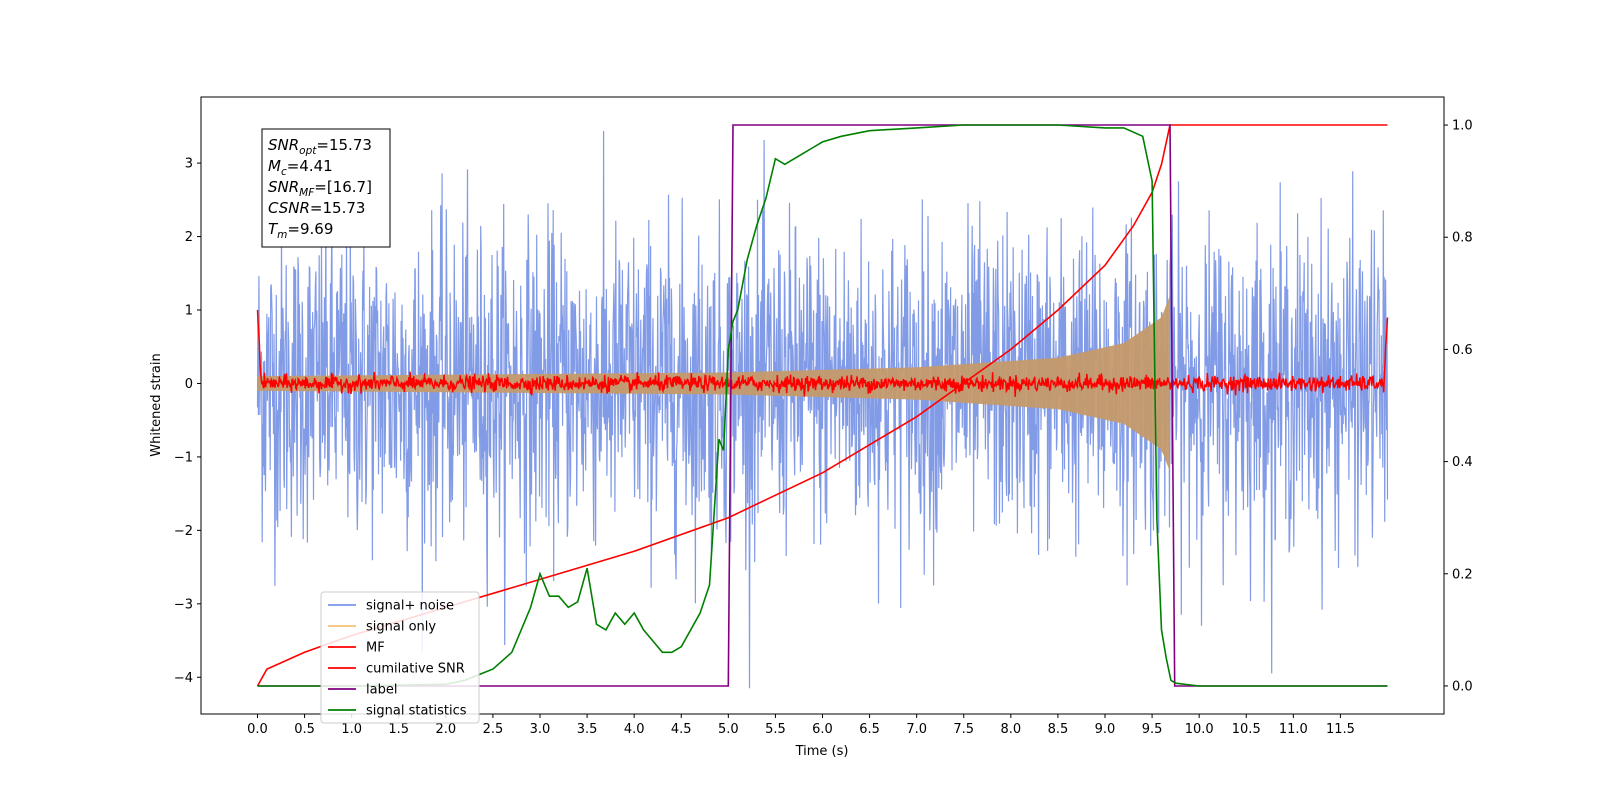 This screenshot has width=1600, height=800. Describe the element at coordinates (183, 678) in the screenshot. I see `y-tick-label: −4` at that location.